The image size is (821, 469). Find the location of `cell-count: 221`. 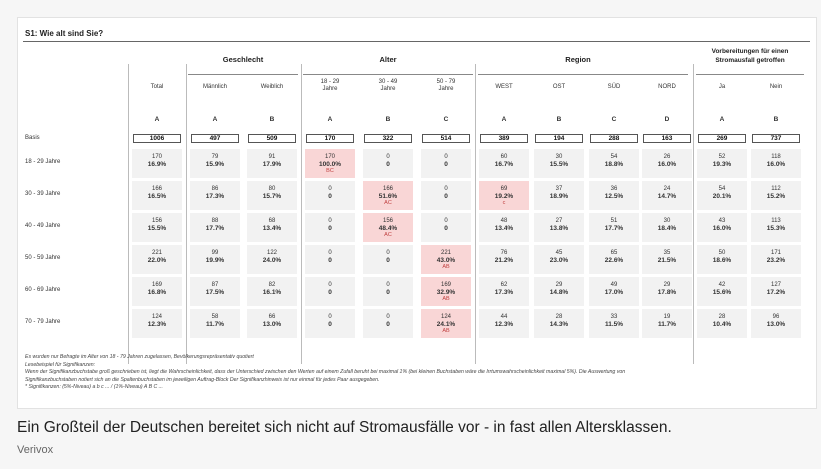

cell-count: 221 is located at coordinates (156, 253).